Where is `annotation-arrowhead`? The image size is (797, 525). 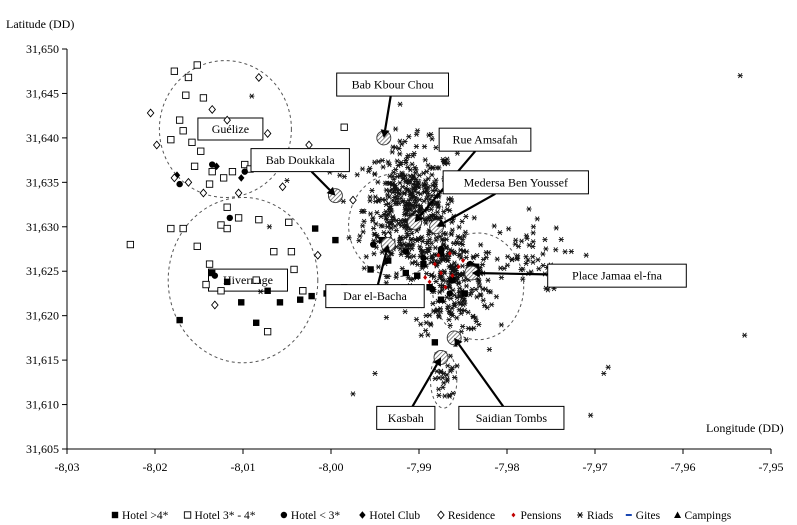
annotation-arrowhead is located at coordinates (441, 222).